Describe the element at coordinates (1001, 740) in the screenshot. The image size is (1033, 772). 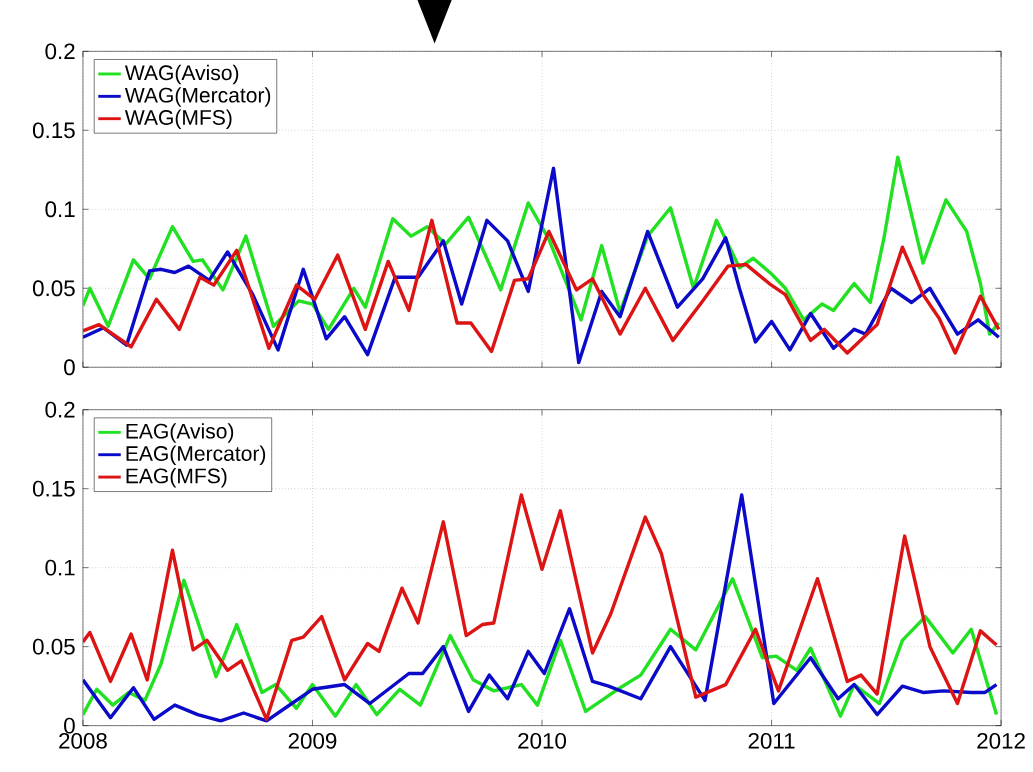
I see `x-tick-label: 2012` at that location.